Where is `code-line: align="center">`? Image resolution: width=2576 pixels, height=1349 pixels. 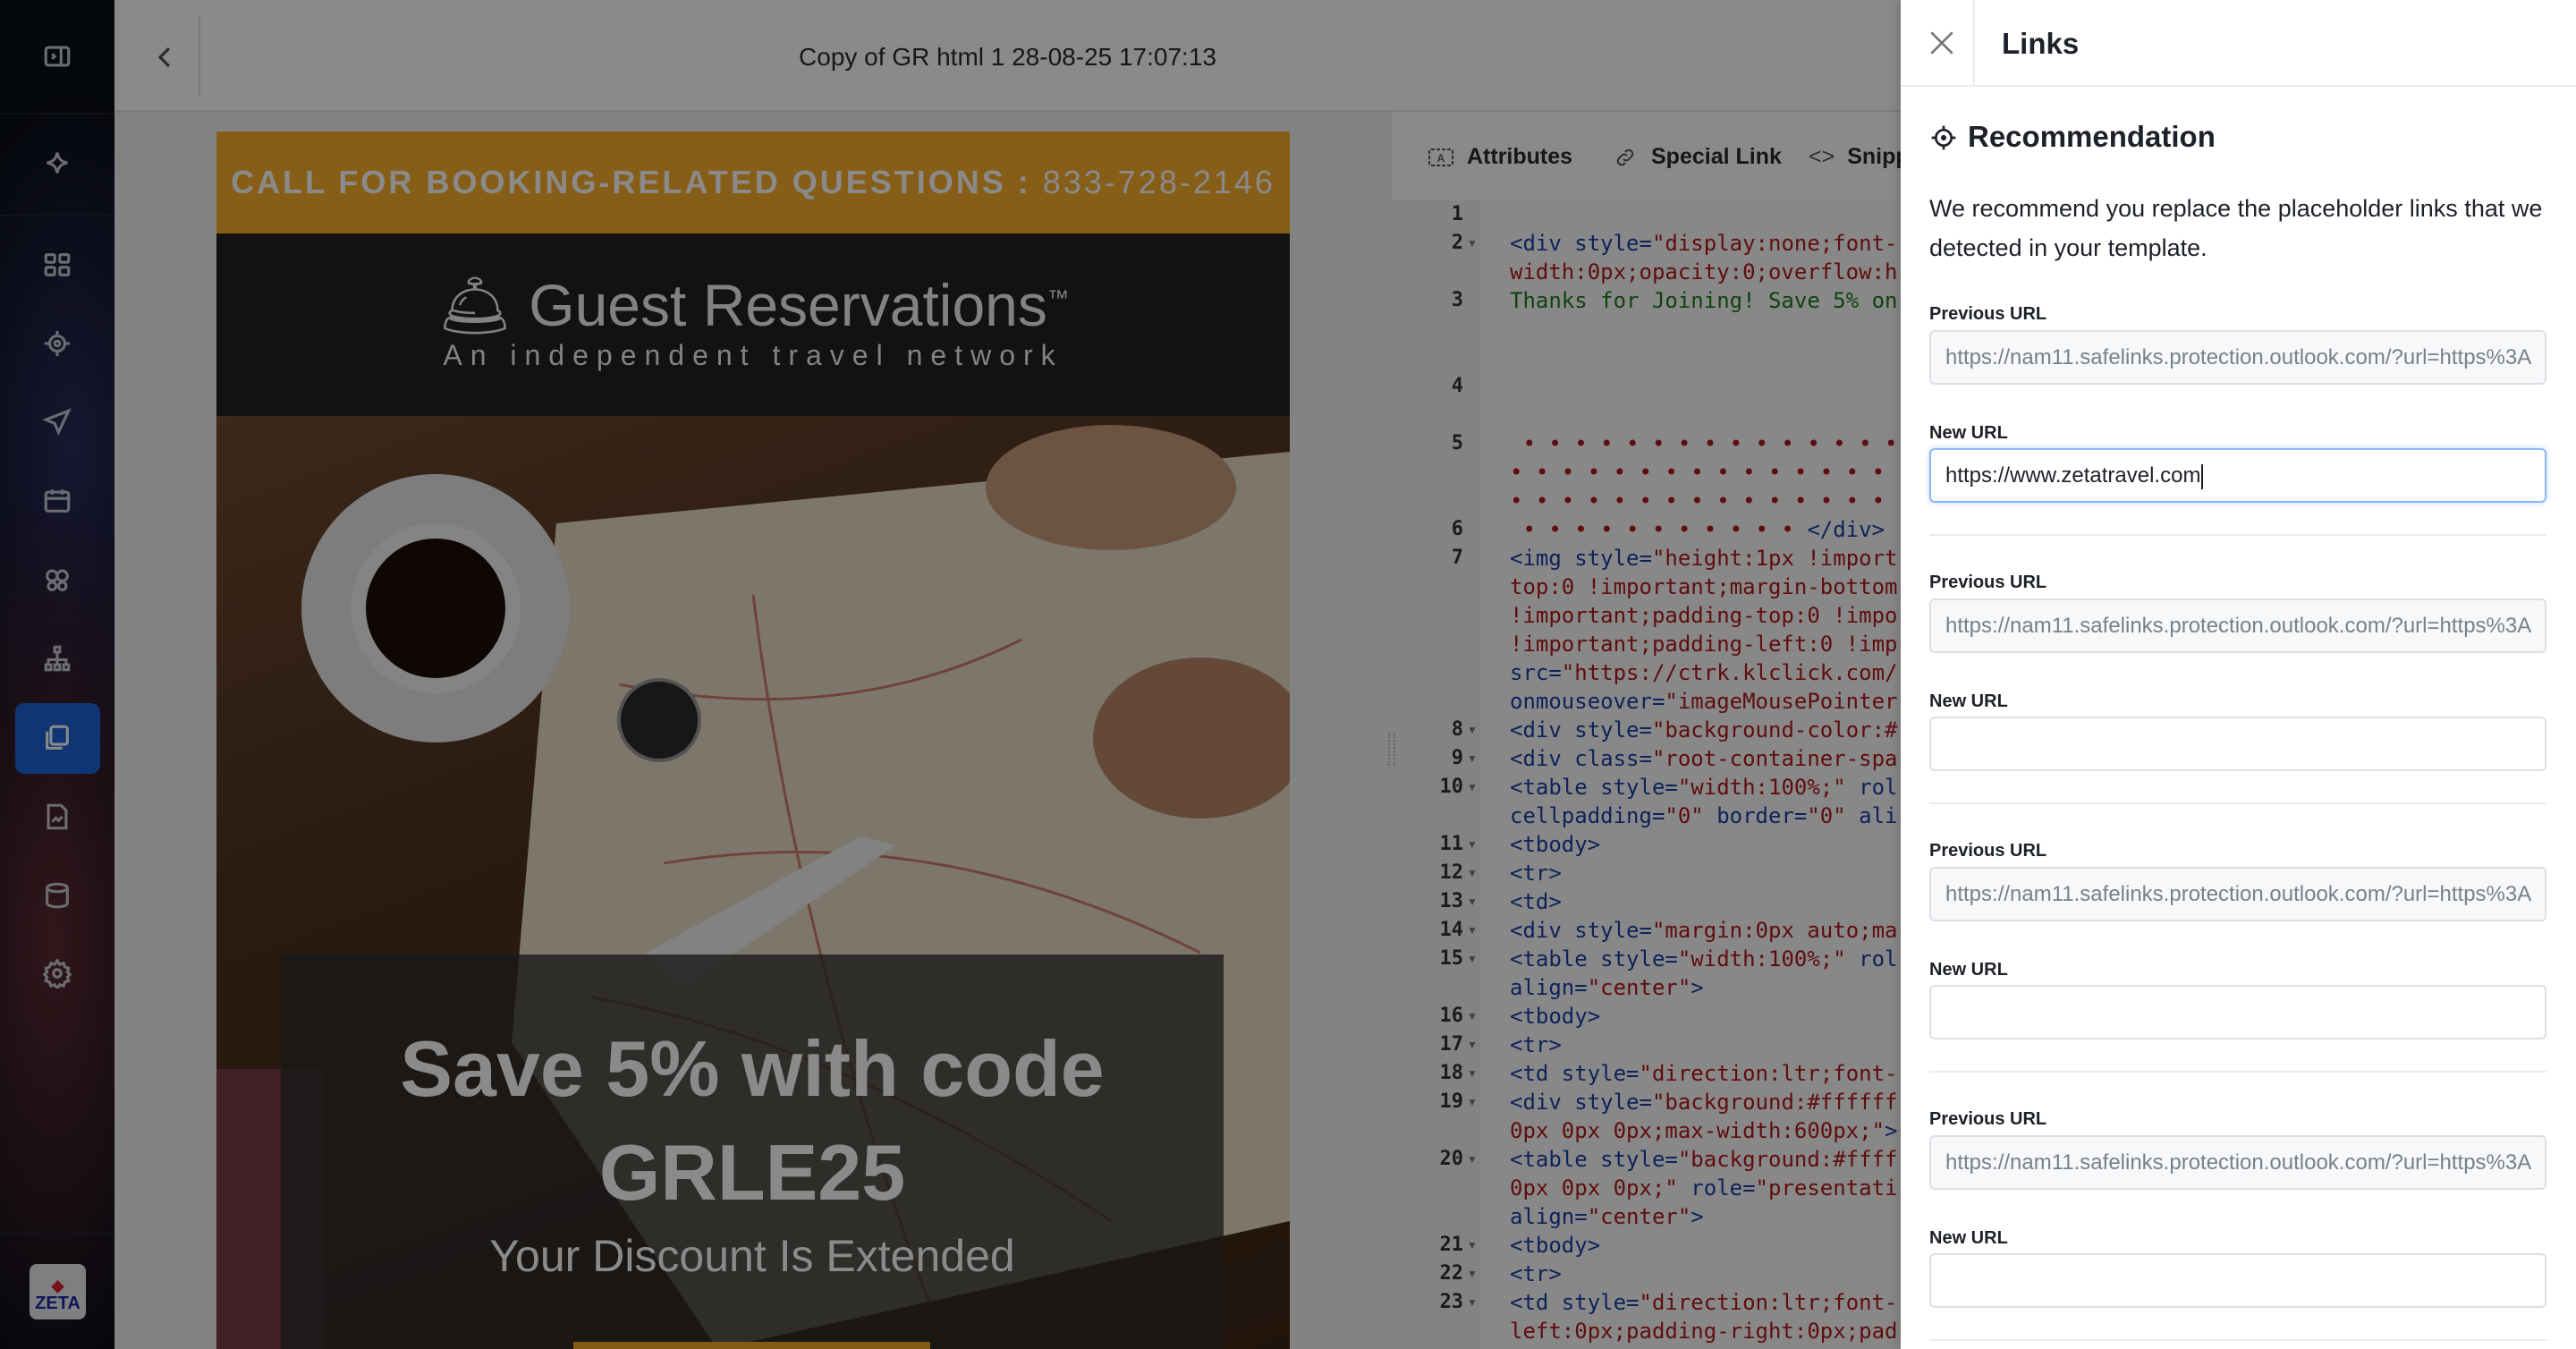 code-line: align="center"> is located at coordinates (1607, 1216).